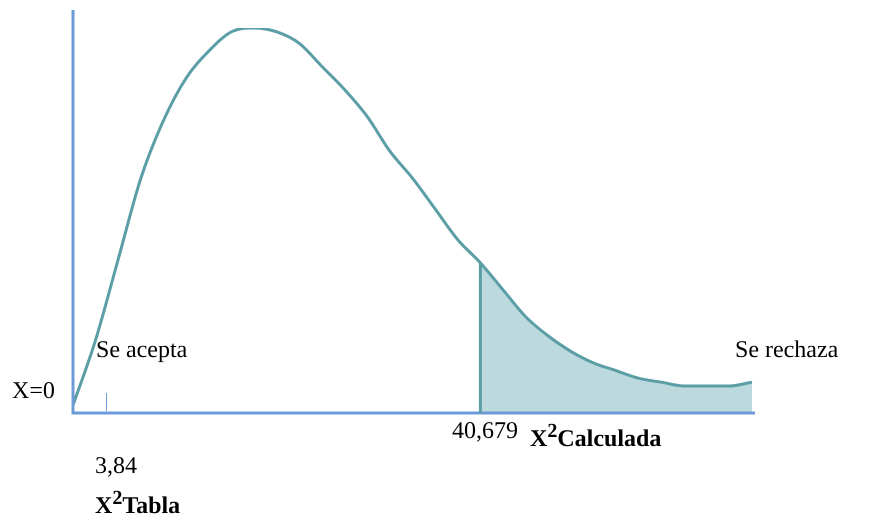 The height and width of the screenshot is (522, 879). I want to click on annotation: Se rechaza, so click(786, 350).